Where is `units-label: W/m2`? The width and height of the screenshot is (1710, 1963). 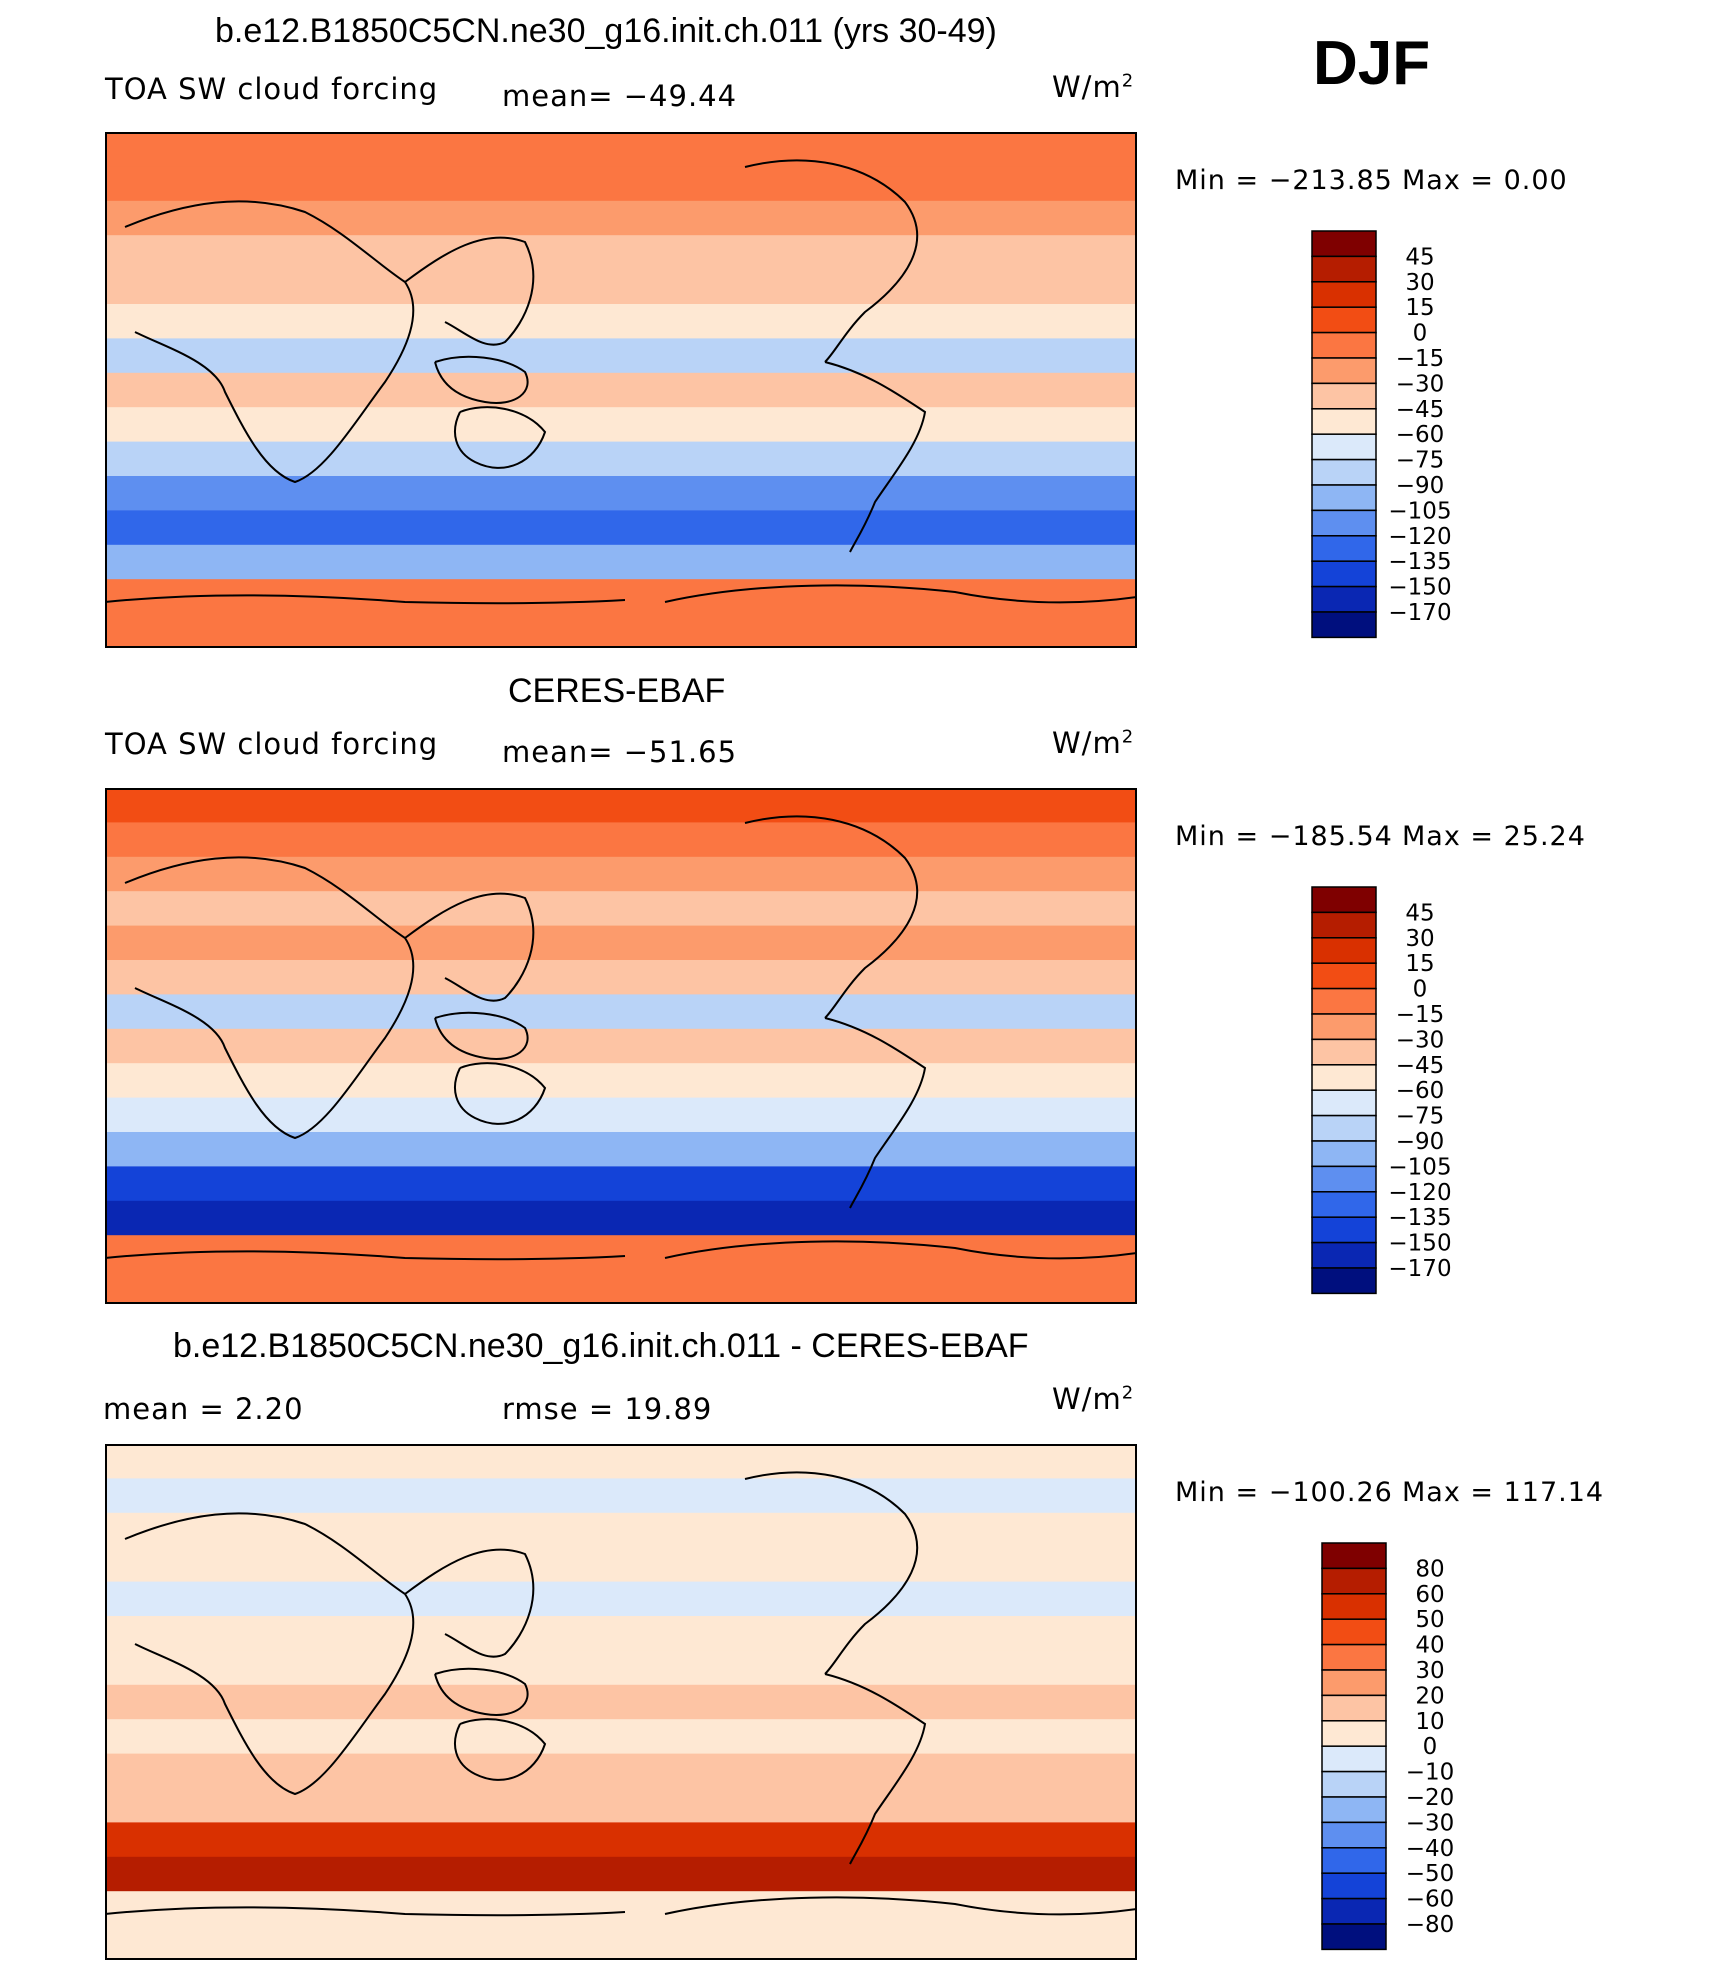 units-label: W/m2 is located at coordinates (1093, 1399).